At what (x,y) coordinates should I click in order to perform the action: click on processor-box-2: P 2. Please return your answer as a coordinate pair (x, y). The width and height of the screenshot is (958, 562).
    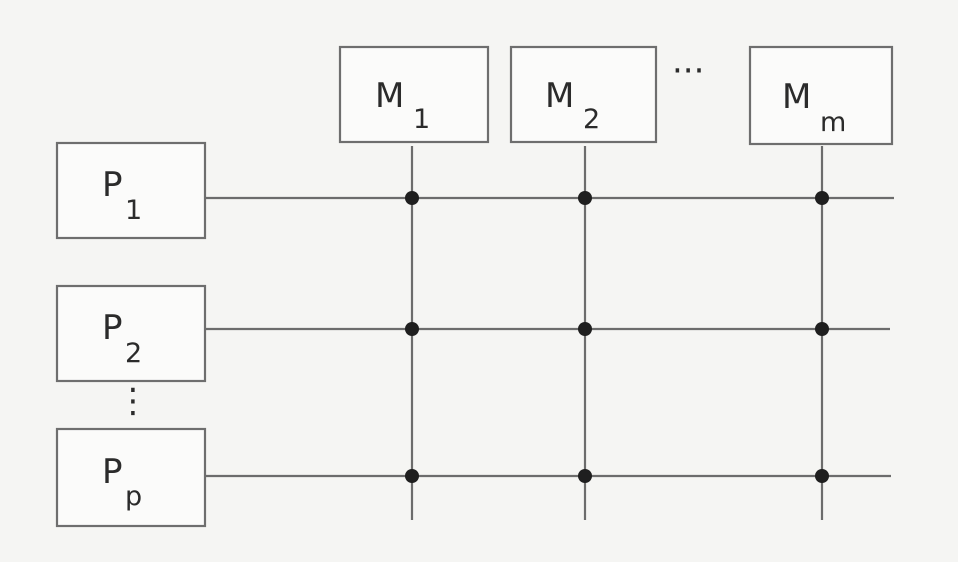
    Looking at the image, I should click on (131, 333).